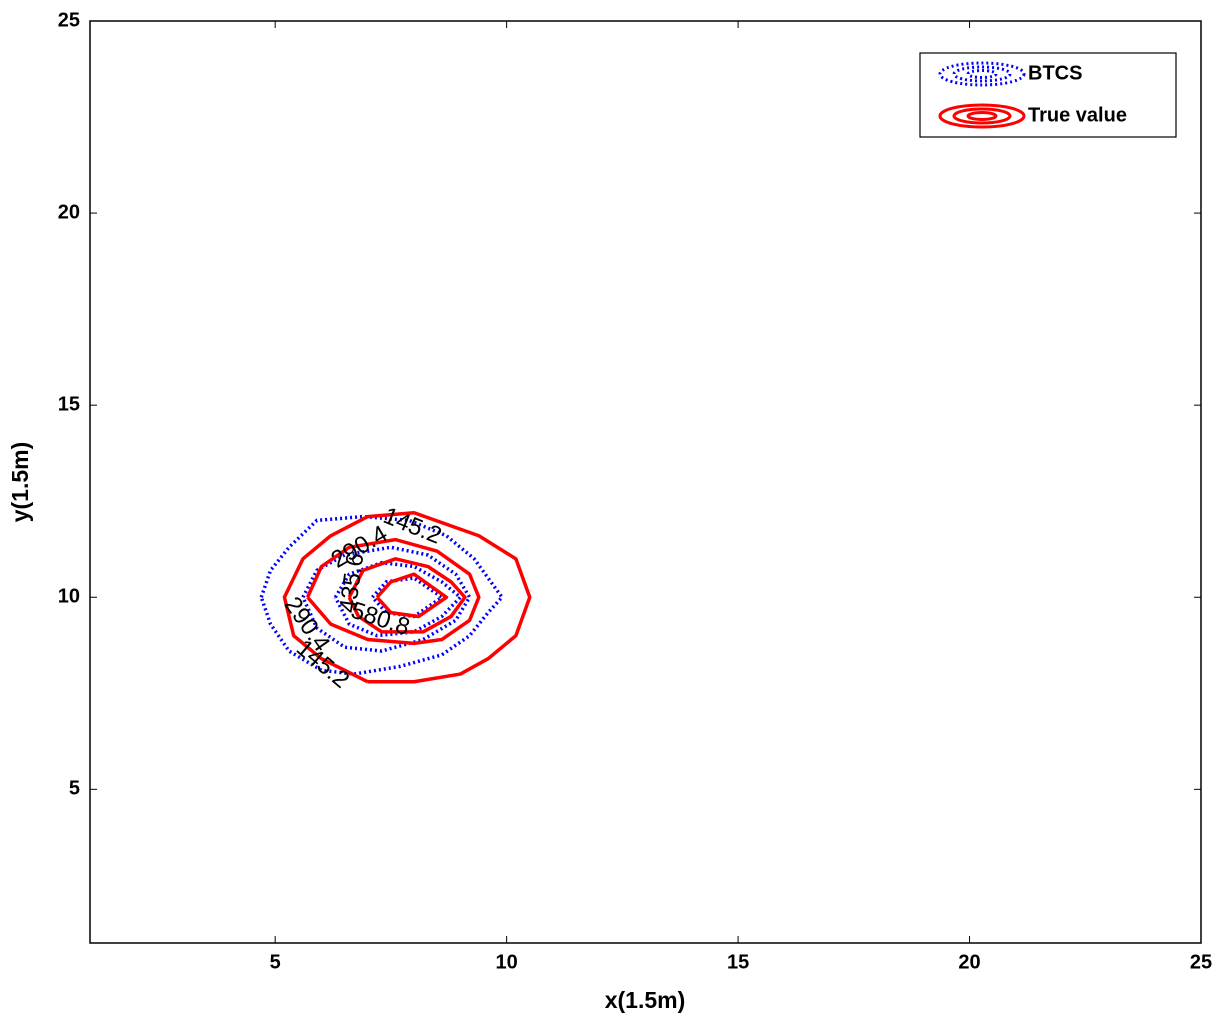 This screenshot has height=1021, width=1219. What do you see at coordinates (969, 962) in the screenshot?
I see `x-tick-label: 20` at bounding box center [969, 962].